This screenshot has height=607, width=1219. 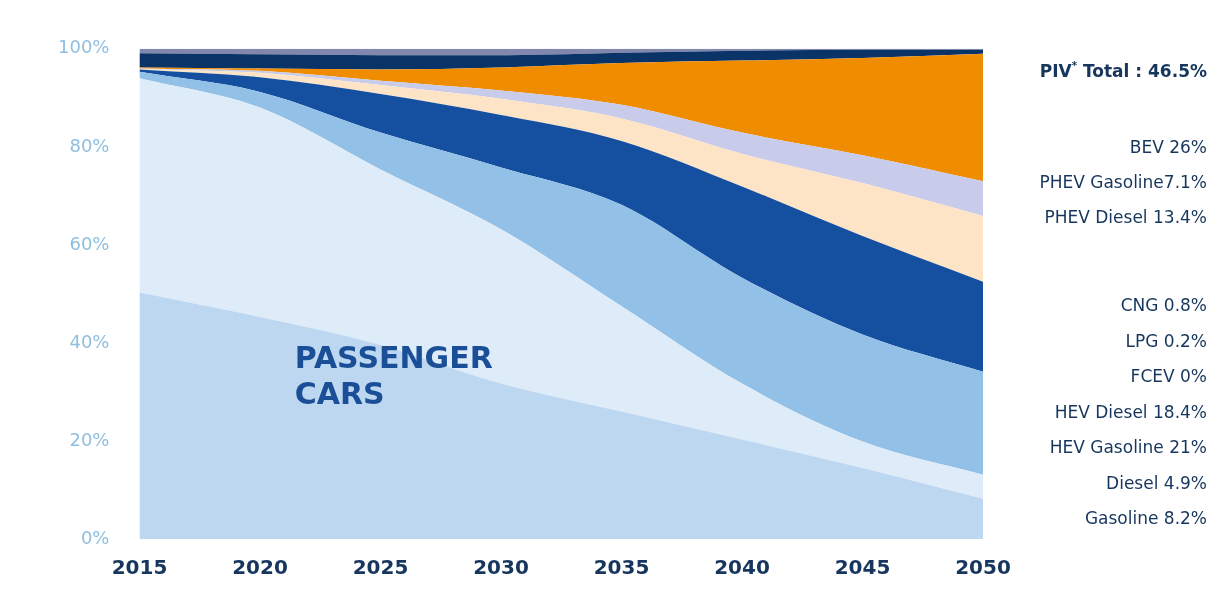 I want to click on x-tick-label: 2045, so click(x=862, y=567).